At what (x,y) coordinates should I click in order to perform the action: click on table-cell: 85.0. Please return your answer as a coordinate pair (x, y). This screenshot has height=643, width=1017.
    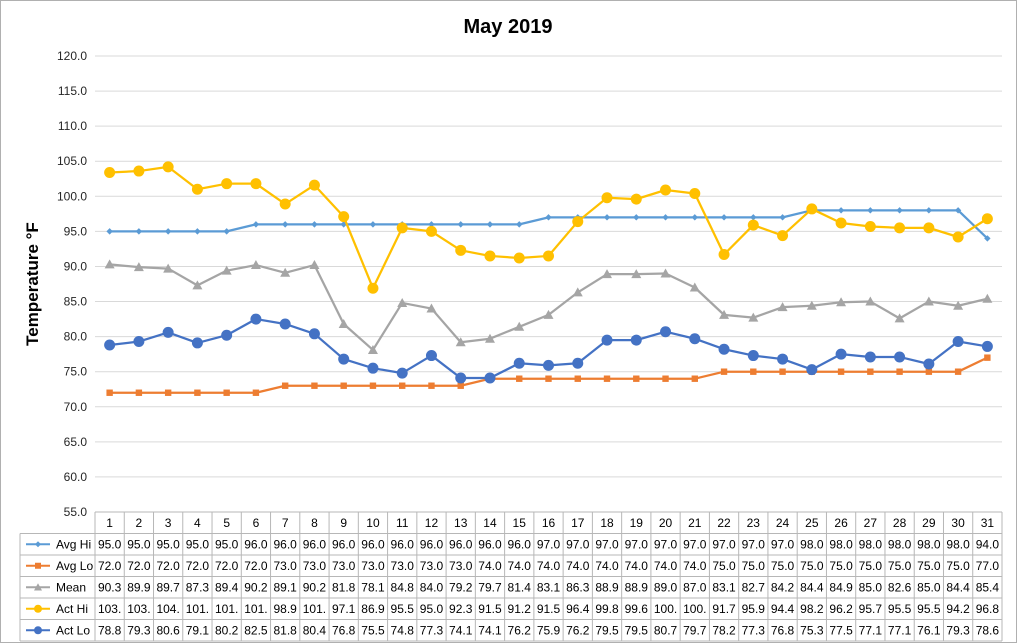
    Looking at the image, I should click on (871, 587).